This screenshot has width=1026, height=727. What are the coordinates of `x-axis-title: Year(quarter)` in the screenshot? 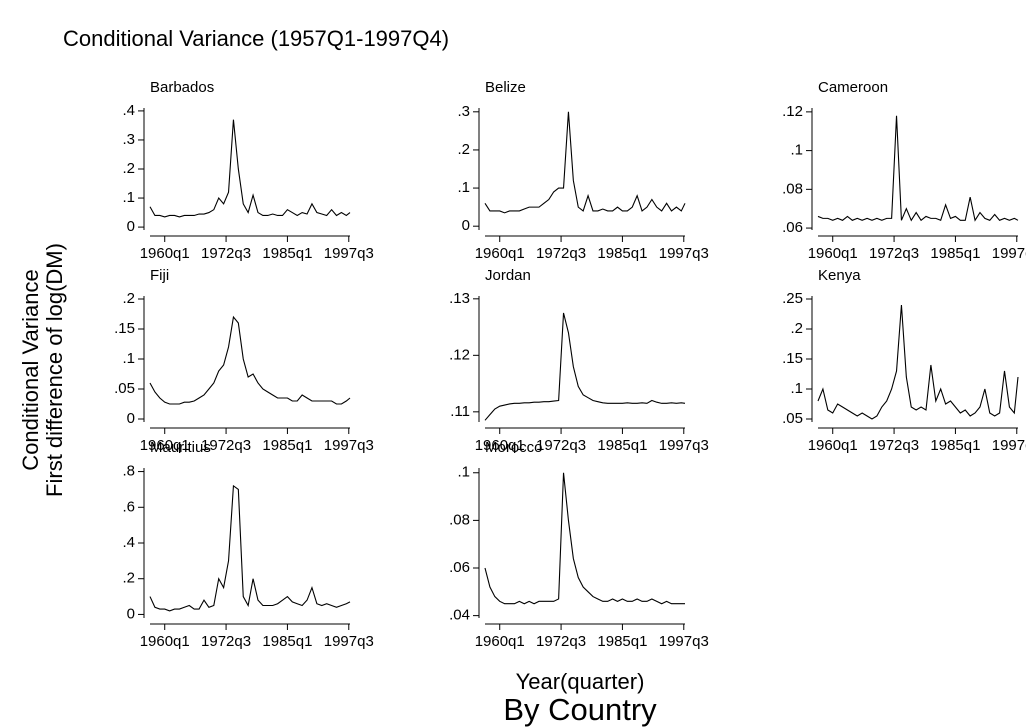 It's located at (580, 681).